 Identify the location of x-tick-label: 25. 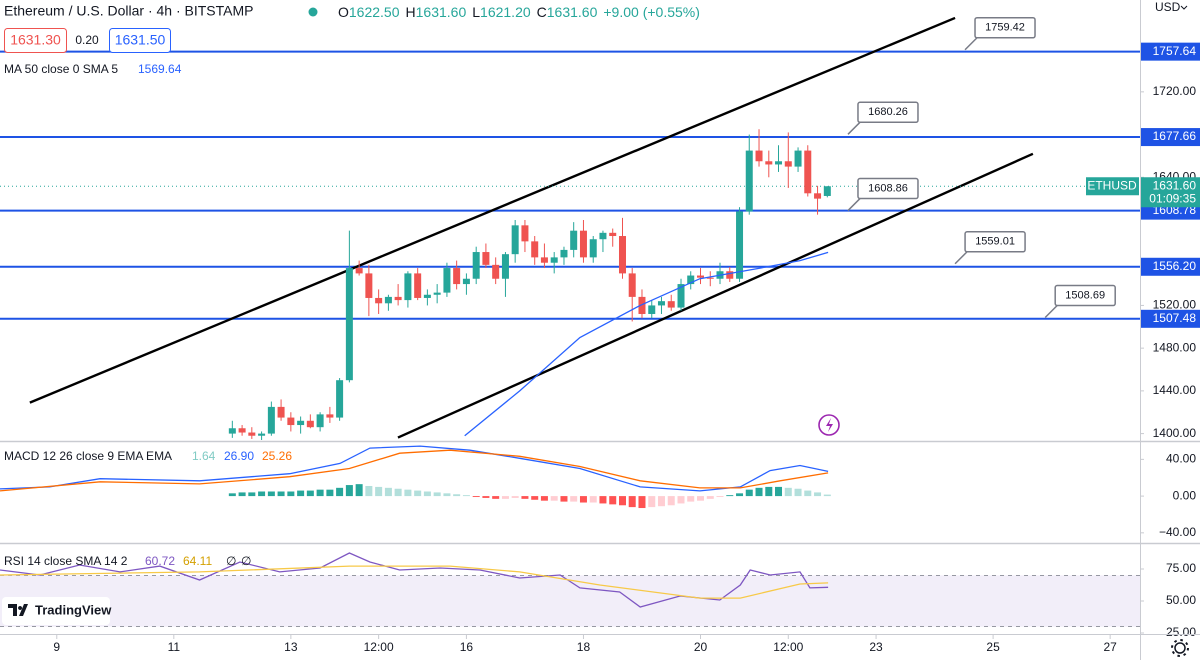
(993, 647).